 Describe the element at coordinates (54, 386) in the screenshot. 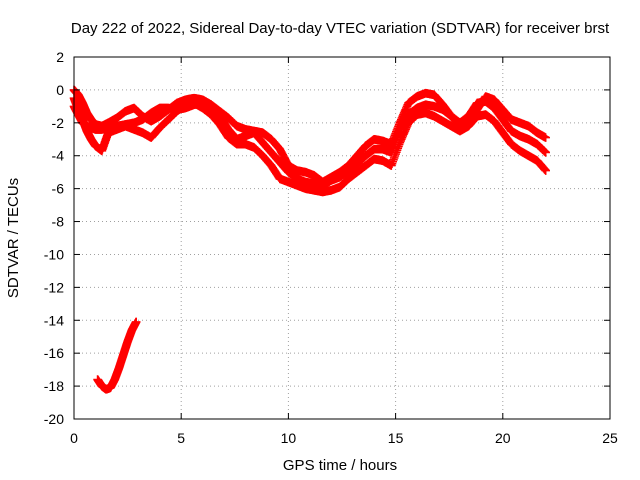

I see `y-tick-label: -18` at that location.